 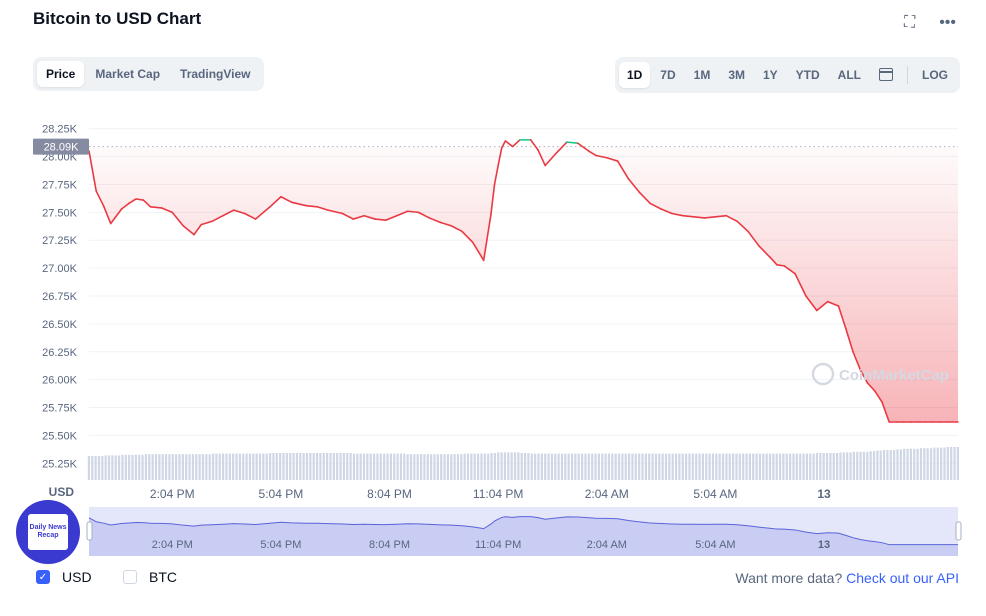 What do you see at coordinates (172, 545) in the screenshot?
I see `navigator-x-tick-label: 2:04 PM` at bounding box center [172, 545].